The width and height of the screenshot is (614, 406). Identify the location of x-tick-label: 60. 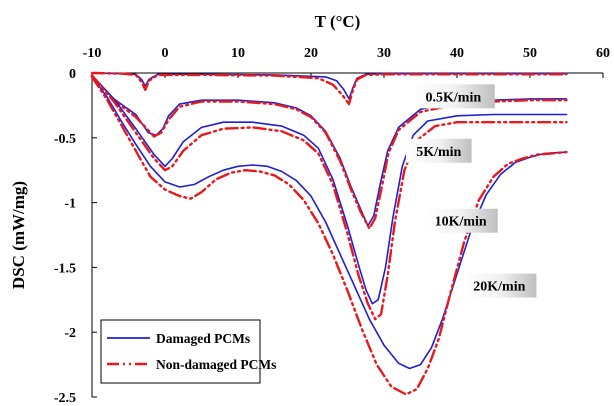
(603, 53).